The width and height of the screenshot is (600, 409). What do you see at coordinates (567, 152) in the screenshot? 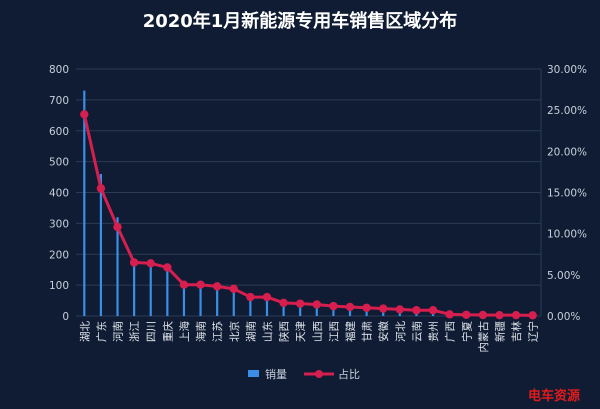
I see `y-right-tick-label: 20.00%` at bounding box center [567, 152].